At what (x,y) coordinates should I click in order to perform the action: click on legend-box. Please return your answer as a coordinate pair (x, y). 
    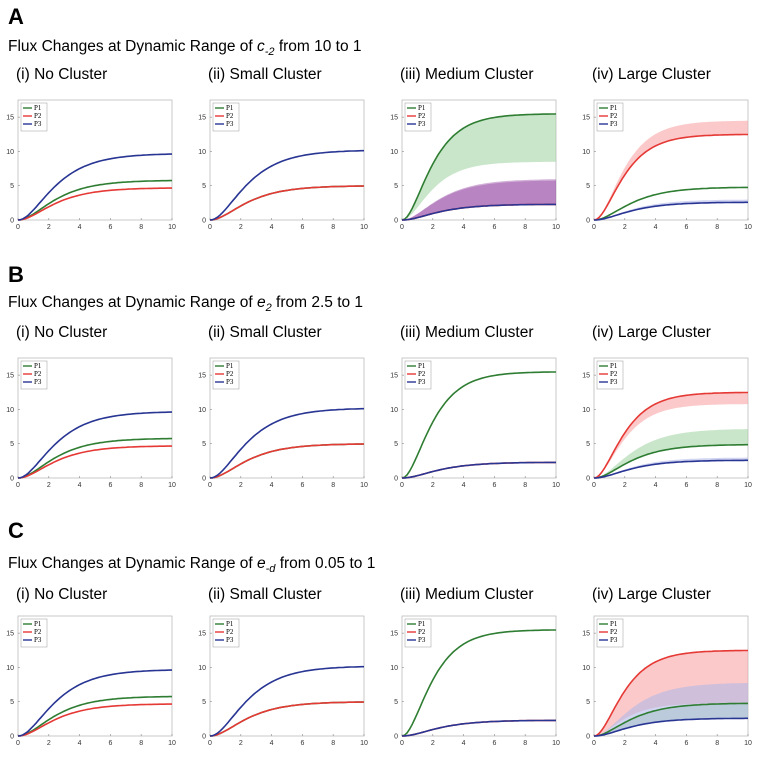
    Looking at the image, I should click on (226, 633).